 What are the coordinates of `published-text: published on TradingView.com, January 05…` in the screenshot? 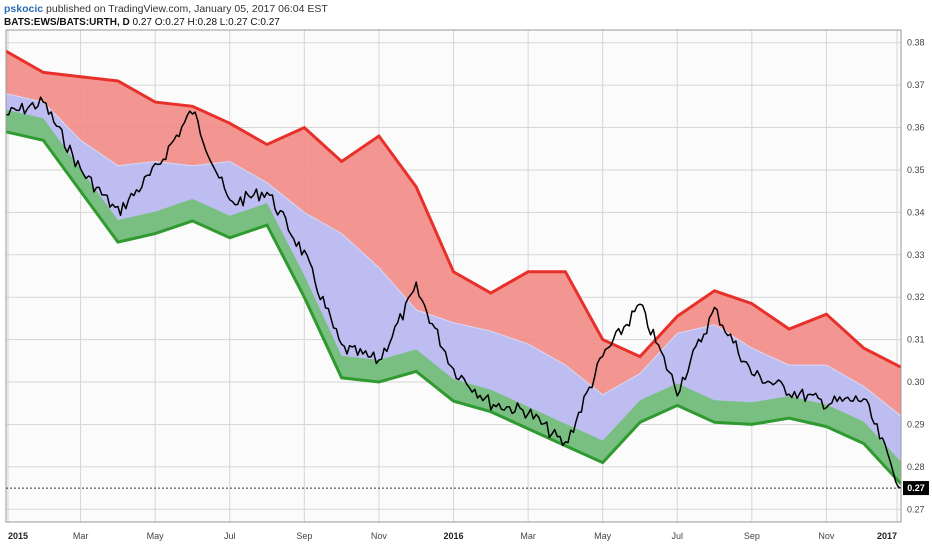 It's located at (185, 9).